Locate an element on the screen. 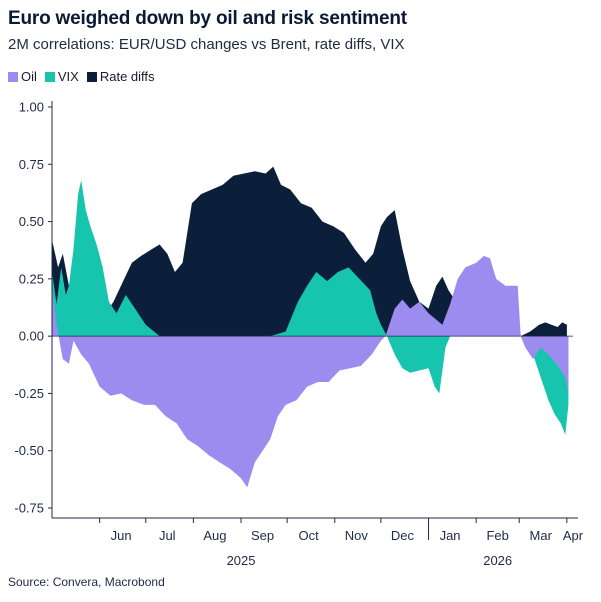 Image resolution: width=601 pixels, height=602 pixels. legend-item-rate-diffs: Rate diffs is located at coordinates (120, 76).